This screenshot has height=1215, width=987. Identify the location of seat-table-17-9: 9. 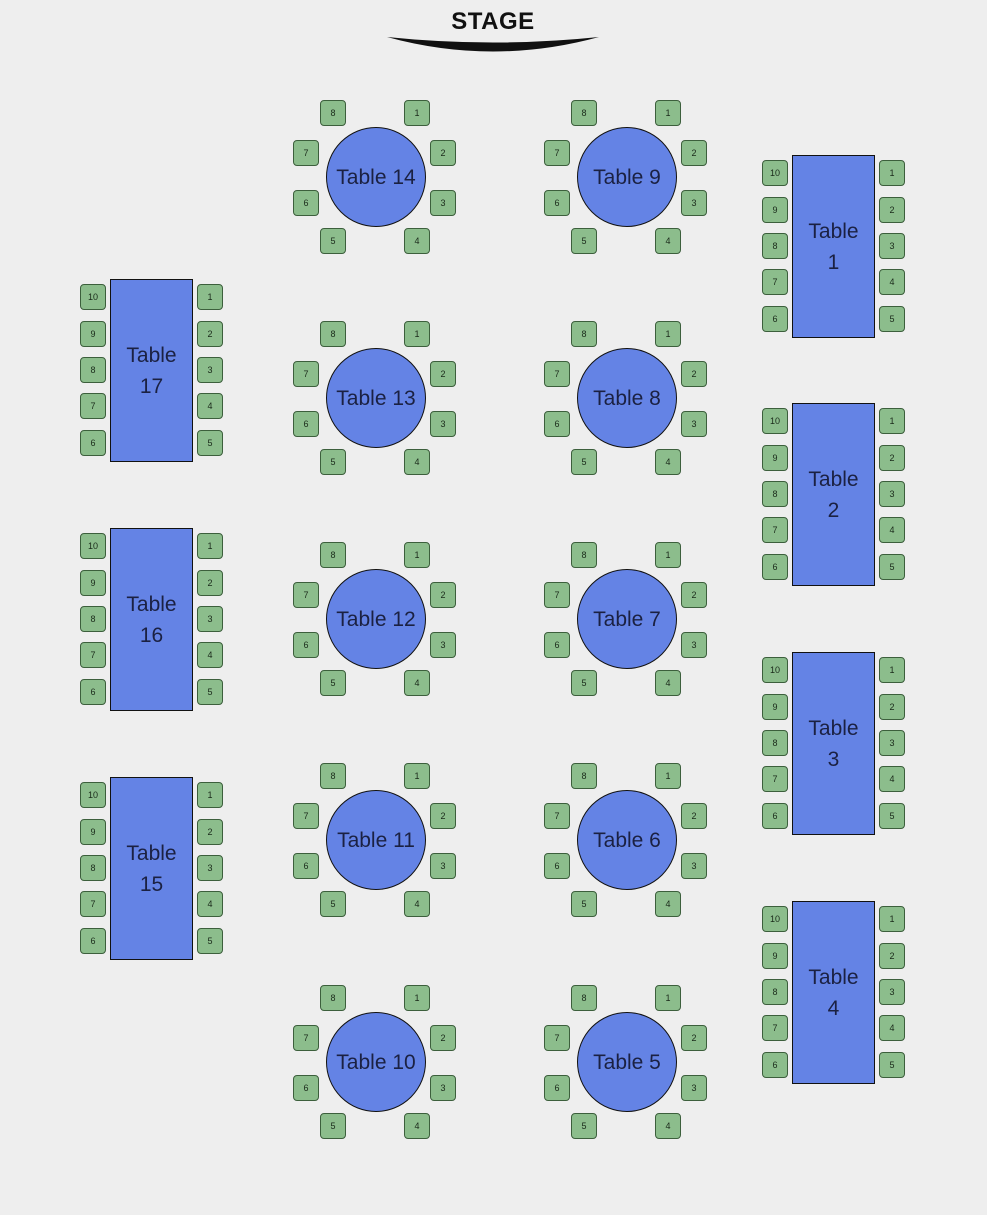
(93, 334).